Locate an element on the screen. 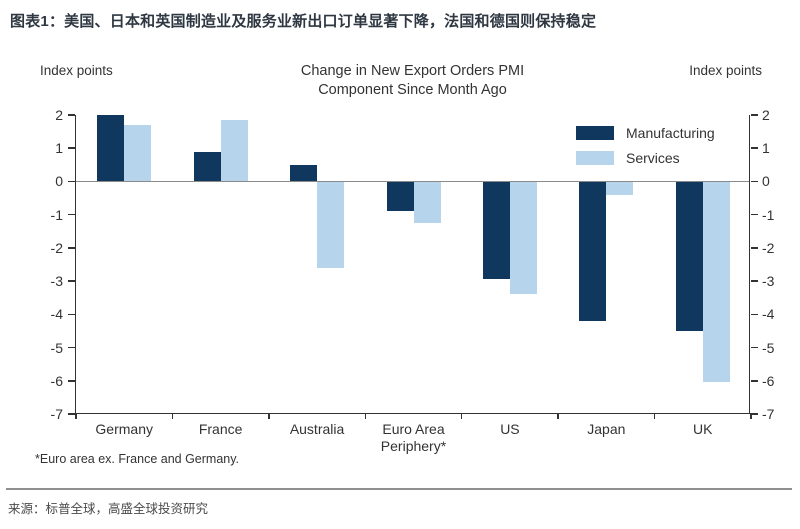 The image size is (800, 529). y-axis-tick-label-left: -2 is located at coordinates (56, 247).